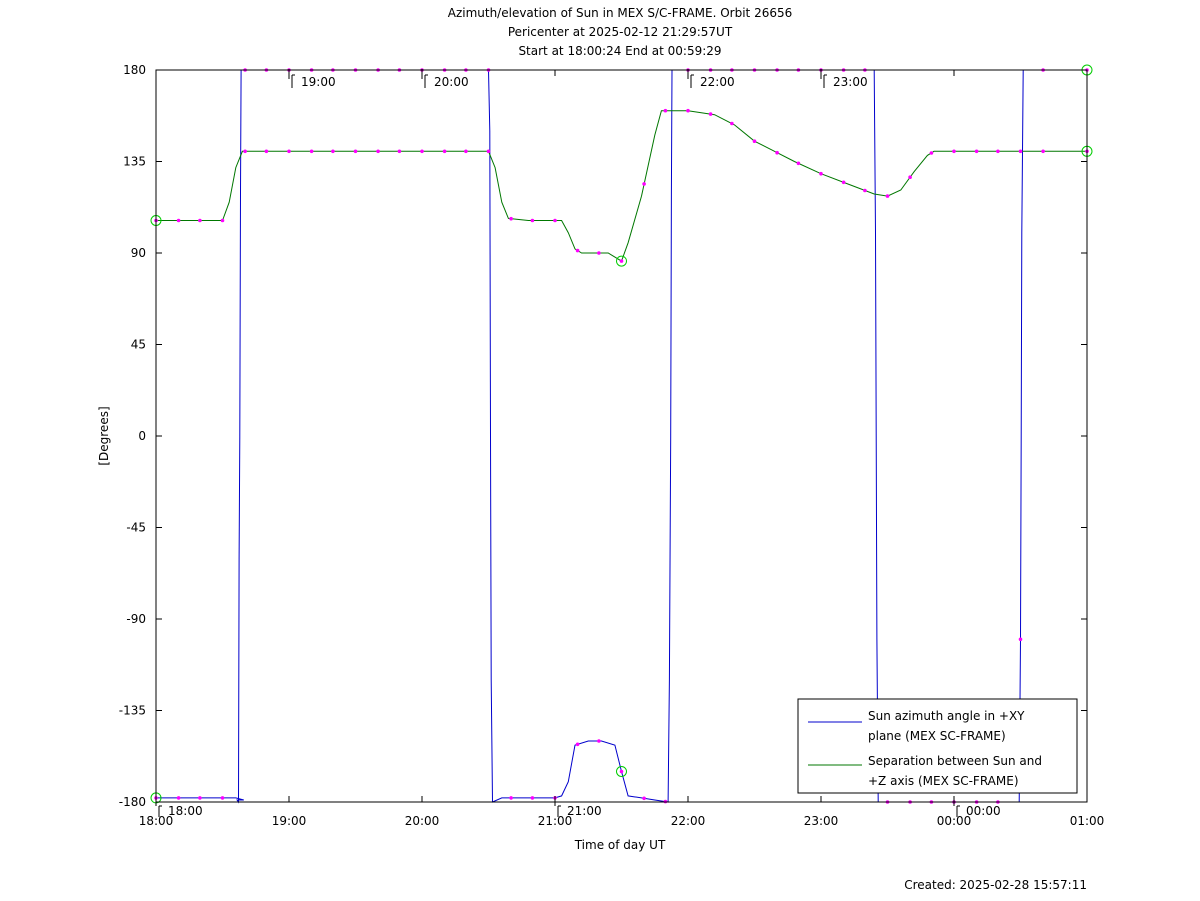  Describe the element at coordinates (1087, 821) in the screenshot. I see `x-tick-label: 01:00` at that location.